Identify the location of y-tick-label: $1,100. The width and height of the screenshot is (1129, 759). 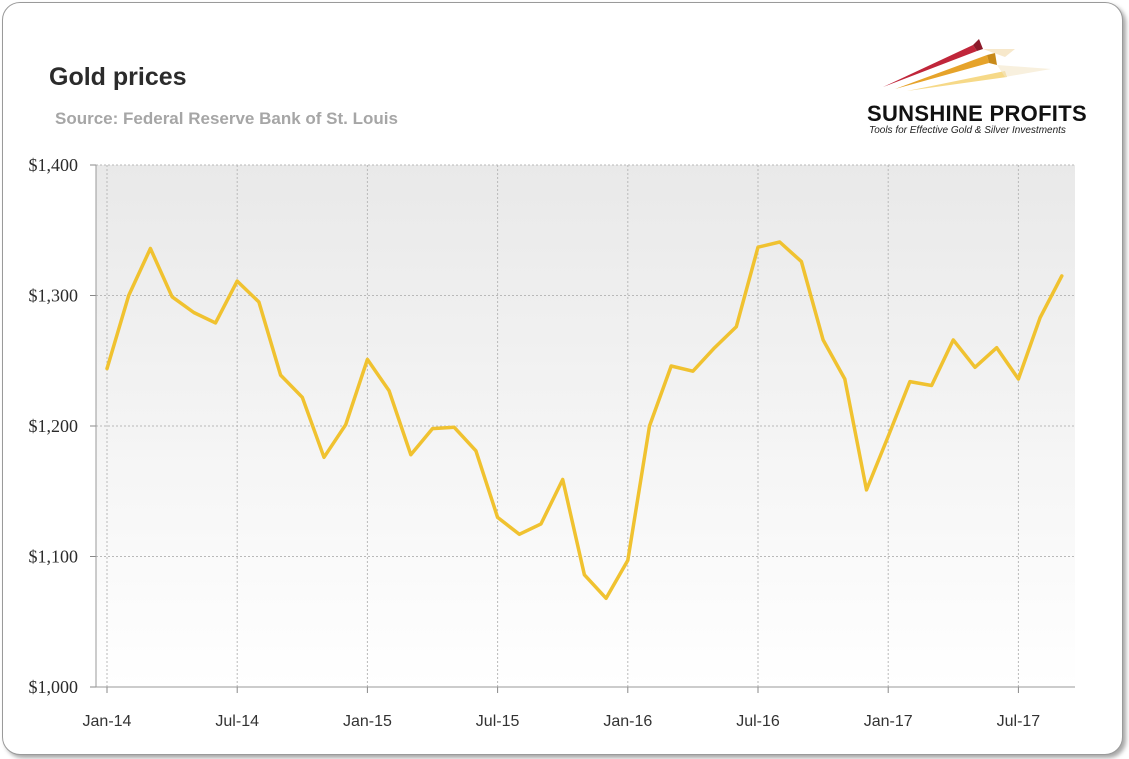
(54, 557).